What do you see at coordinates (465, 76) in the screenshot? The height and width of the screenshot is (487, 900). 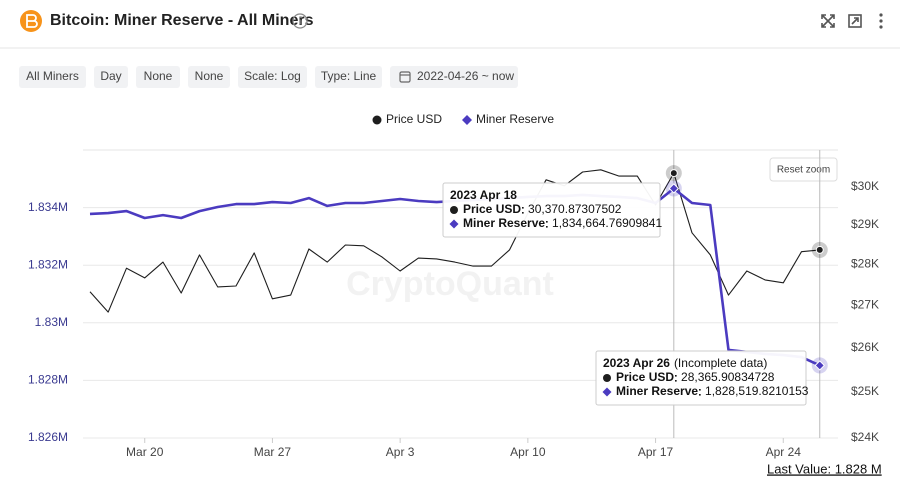 I see `toolbar-label: 2022-04-26 ~ now` at bounding box center [465, 76].